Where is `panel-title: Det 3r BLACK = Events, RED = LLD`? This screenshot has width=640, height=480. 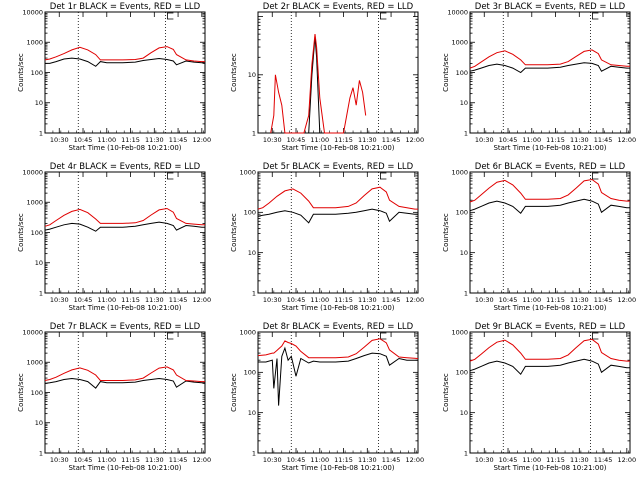 panel-title: Det 3r BLACK = Events, RED = LLD is located at coordinates (550, 7).